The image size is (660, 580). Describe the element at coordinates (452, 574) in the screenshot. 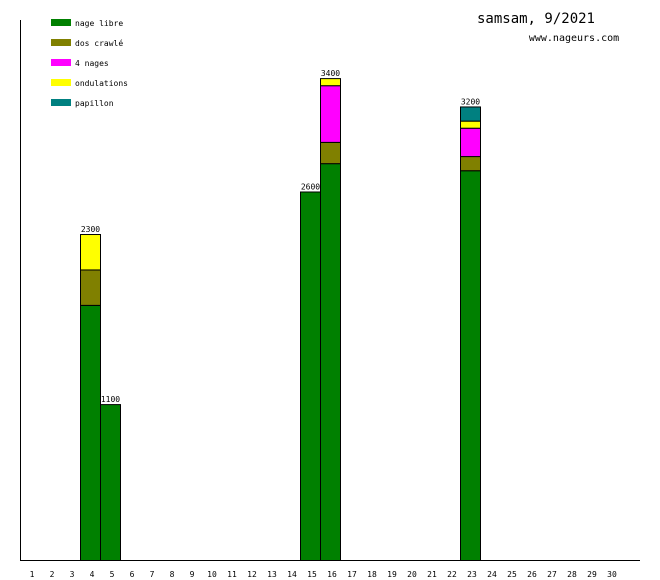

I see `x-tick-label: 22` at that location.